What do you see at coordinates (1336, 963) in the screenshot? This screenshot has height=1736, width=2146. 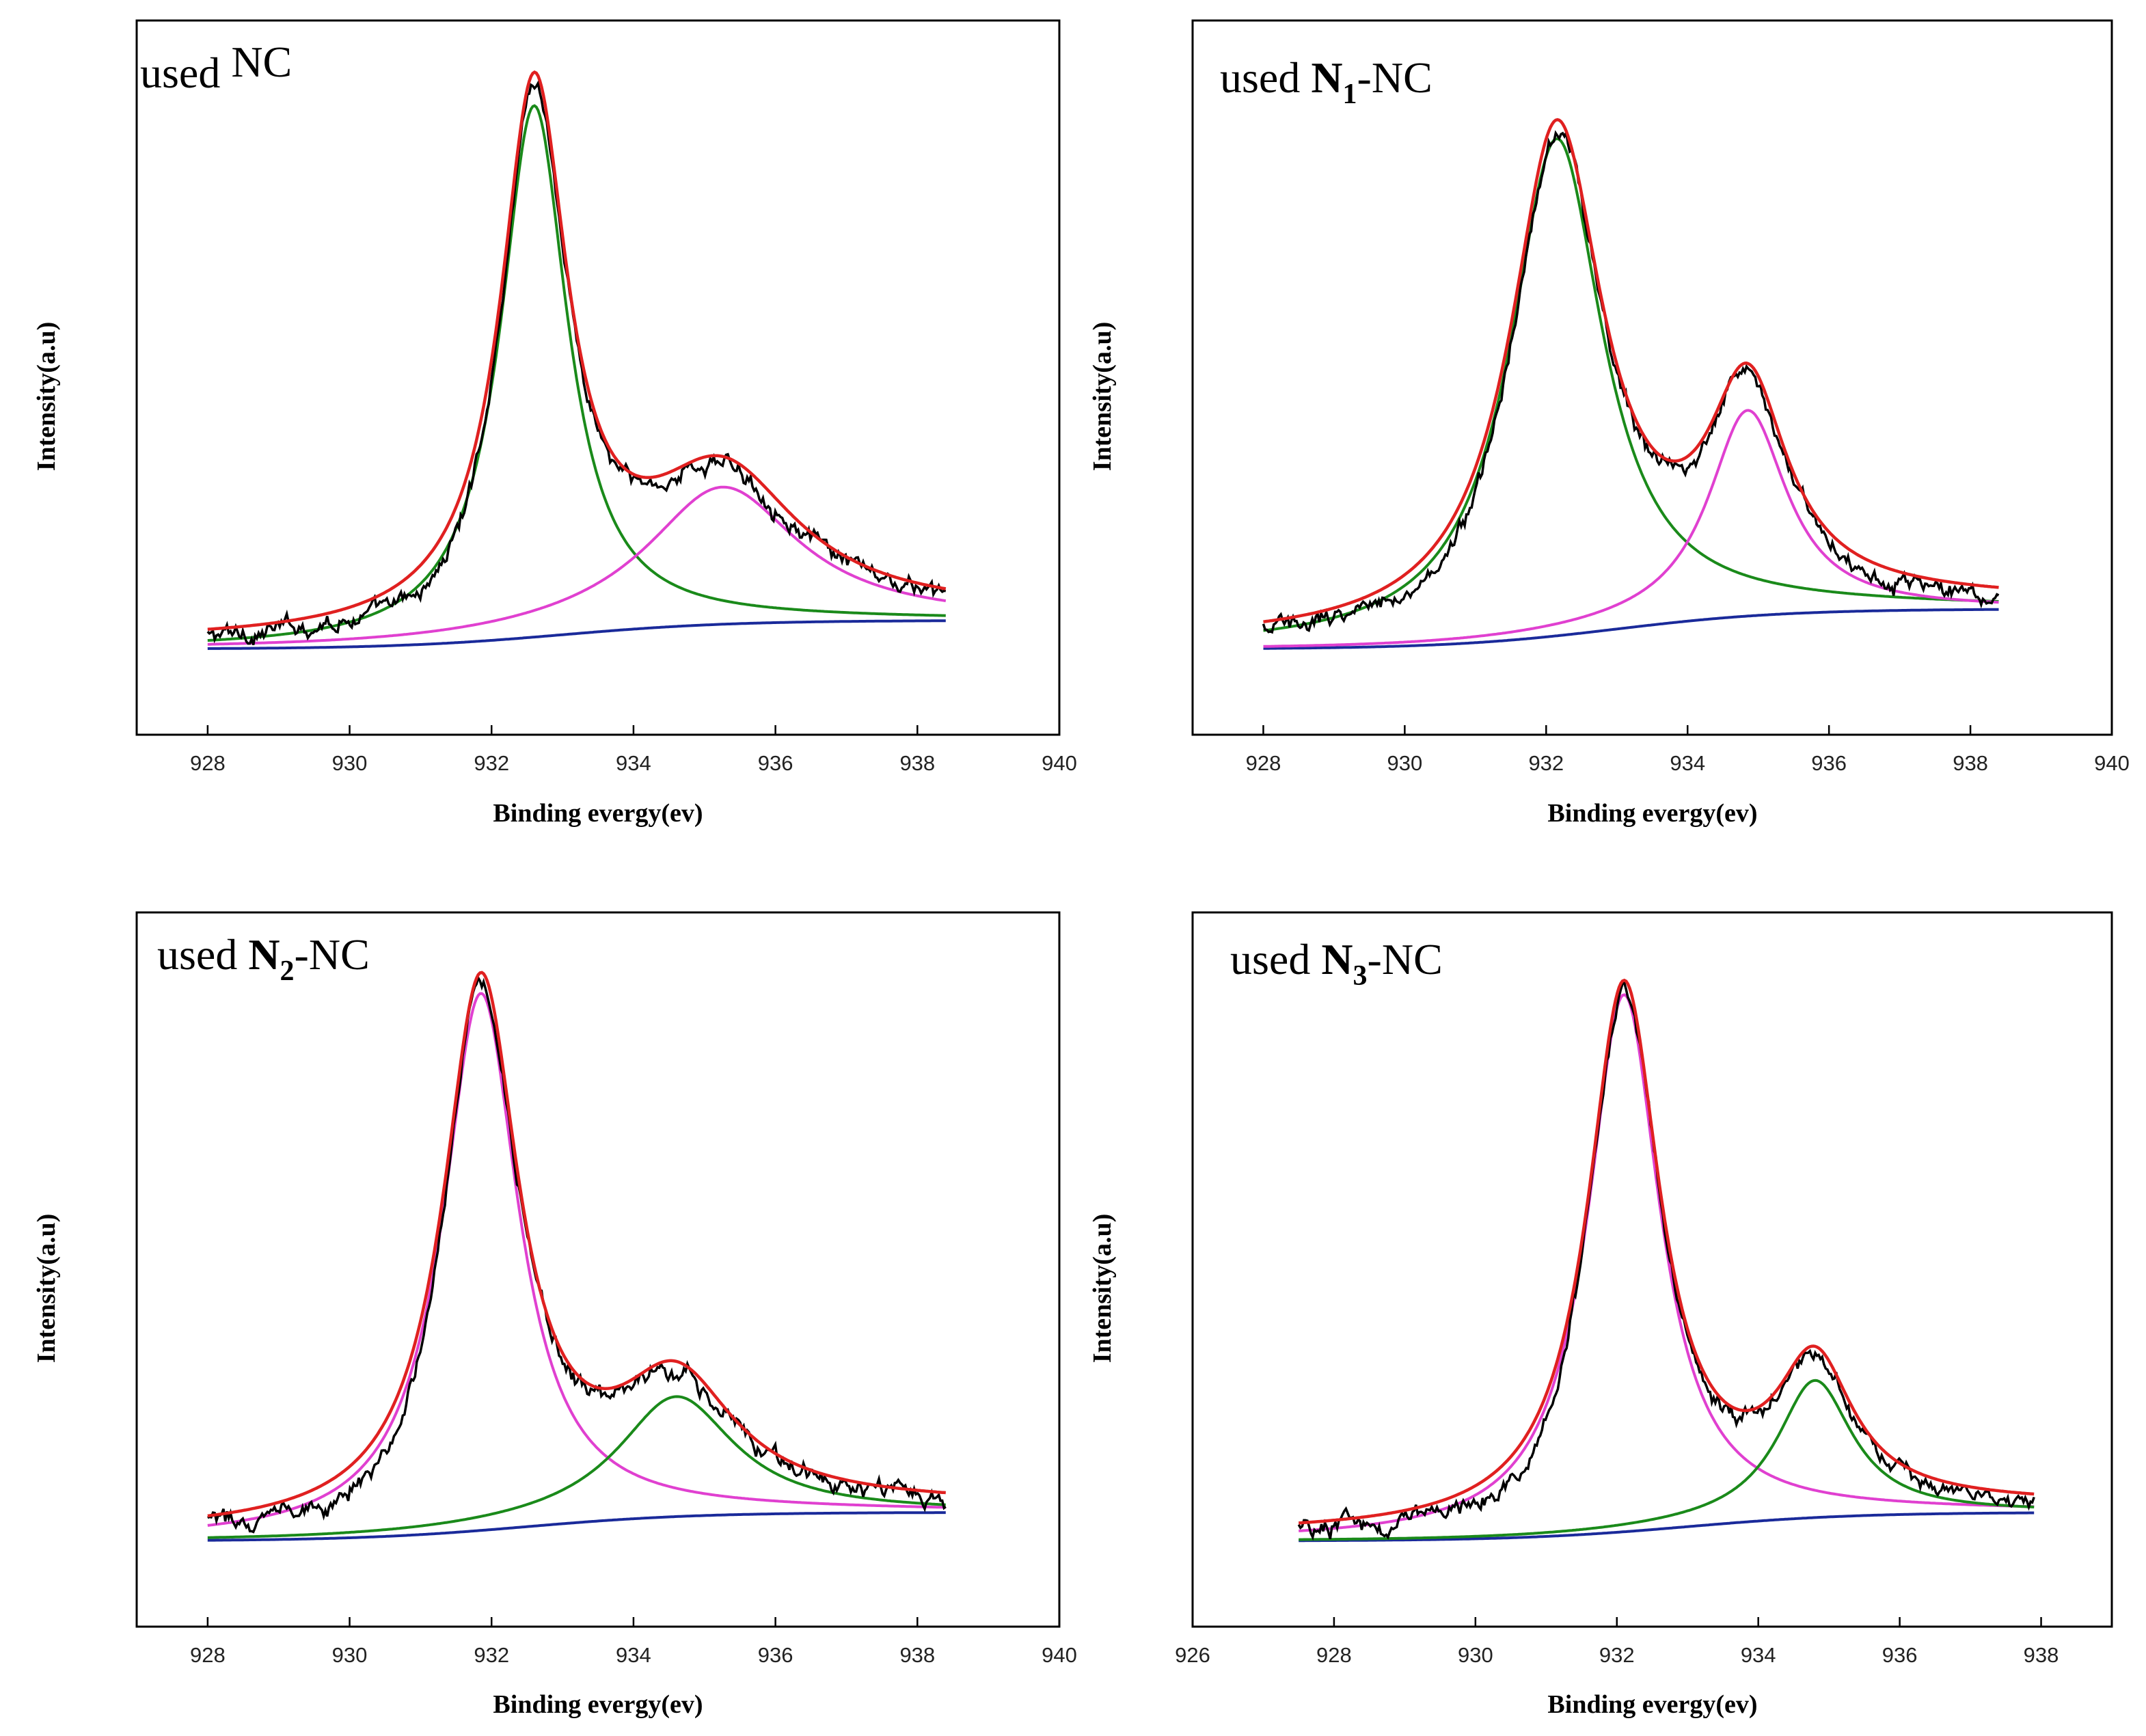 I see `panel-title: used N3-NC` at bounding box center [1336, 963].